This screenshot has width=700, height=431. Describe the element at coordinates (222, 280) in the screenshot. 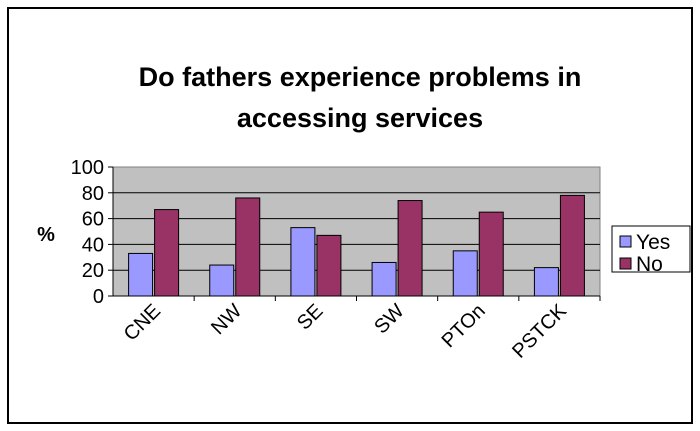

I see `bar-yes-nw` at that location.